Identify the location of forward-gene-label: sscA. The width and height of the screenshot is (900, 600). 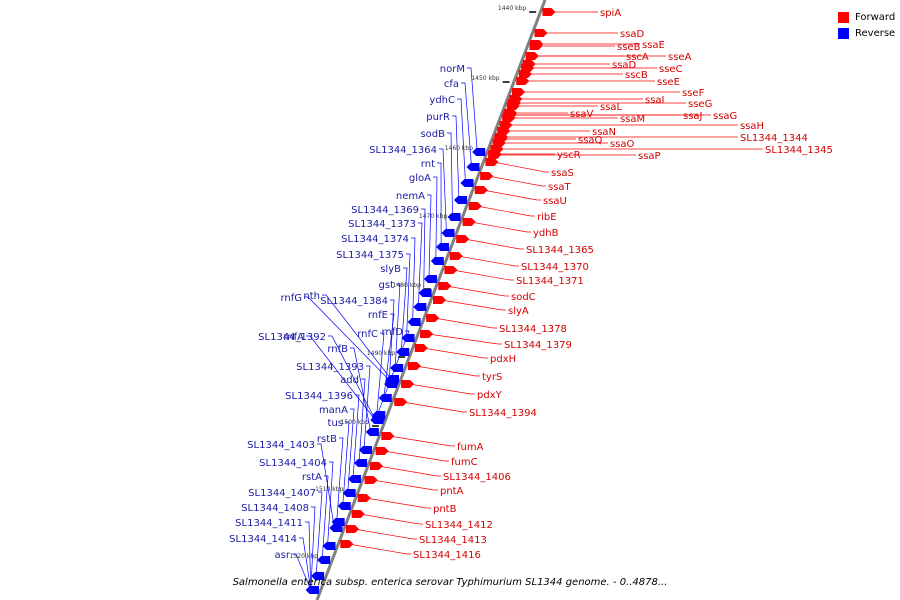
(637, 57).